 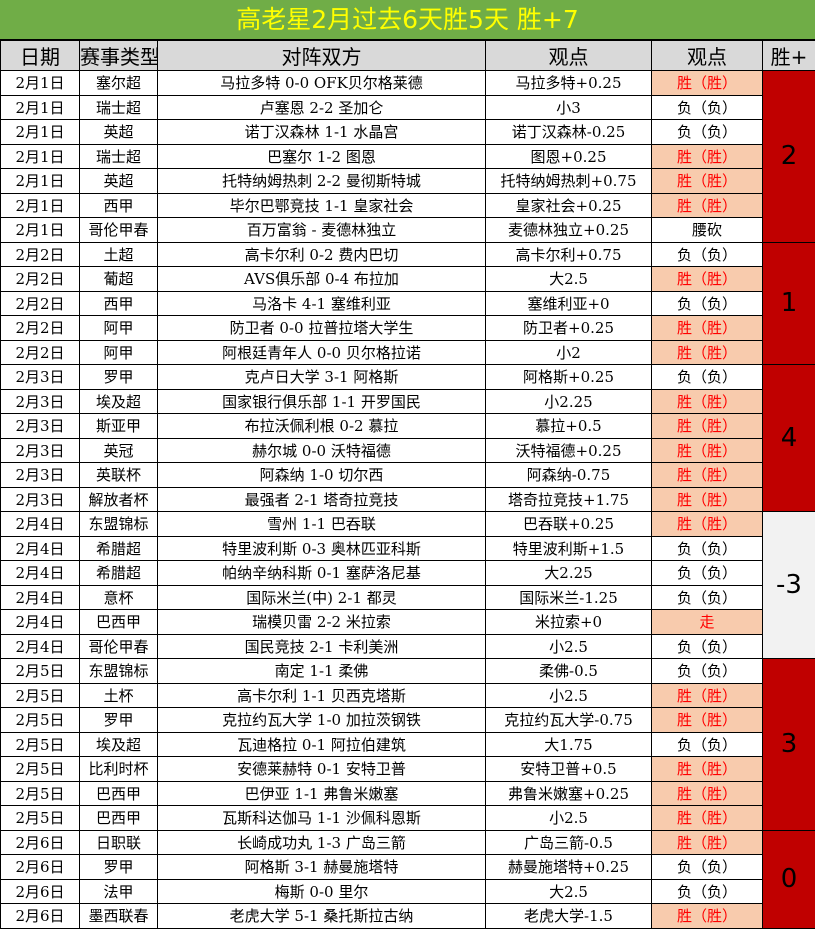 What do you see at coordinates (569, 377) in the screenshot?
I see `pick-cell: 阿格斯+0.25` at bounding box center [569, 377].